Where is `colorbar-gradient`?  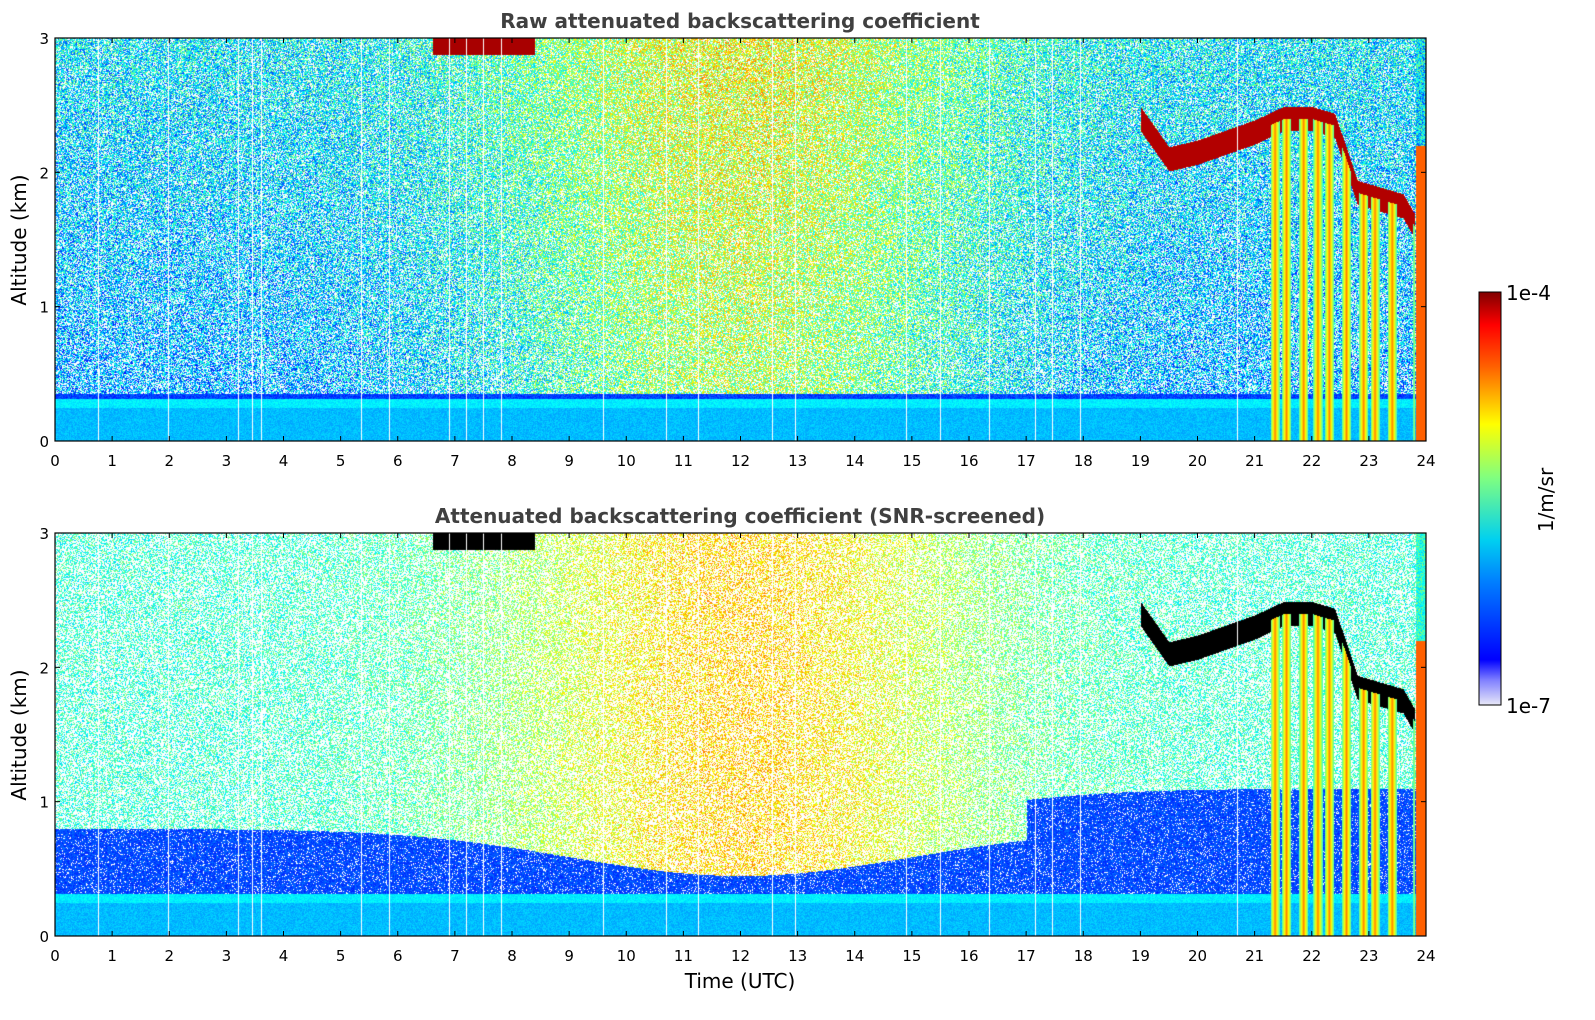
colorbar-gradient is located at coordinates (1490, 498).